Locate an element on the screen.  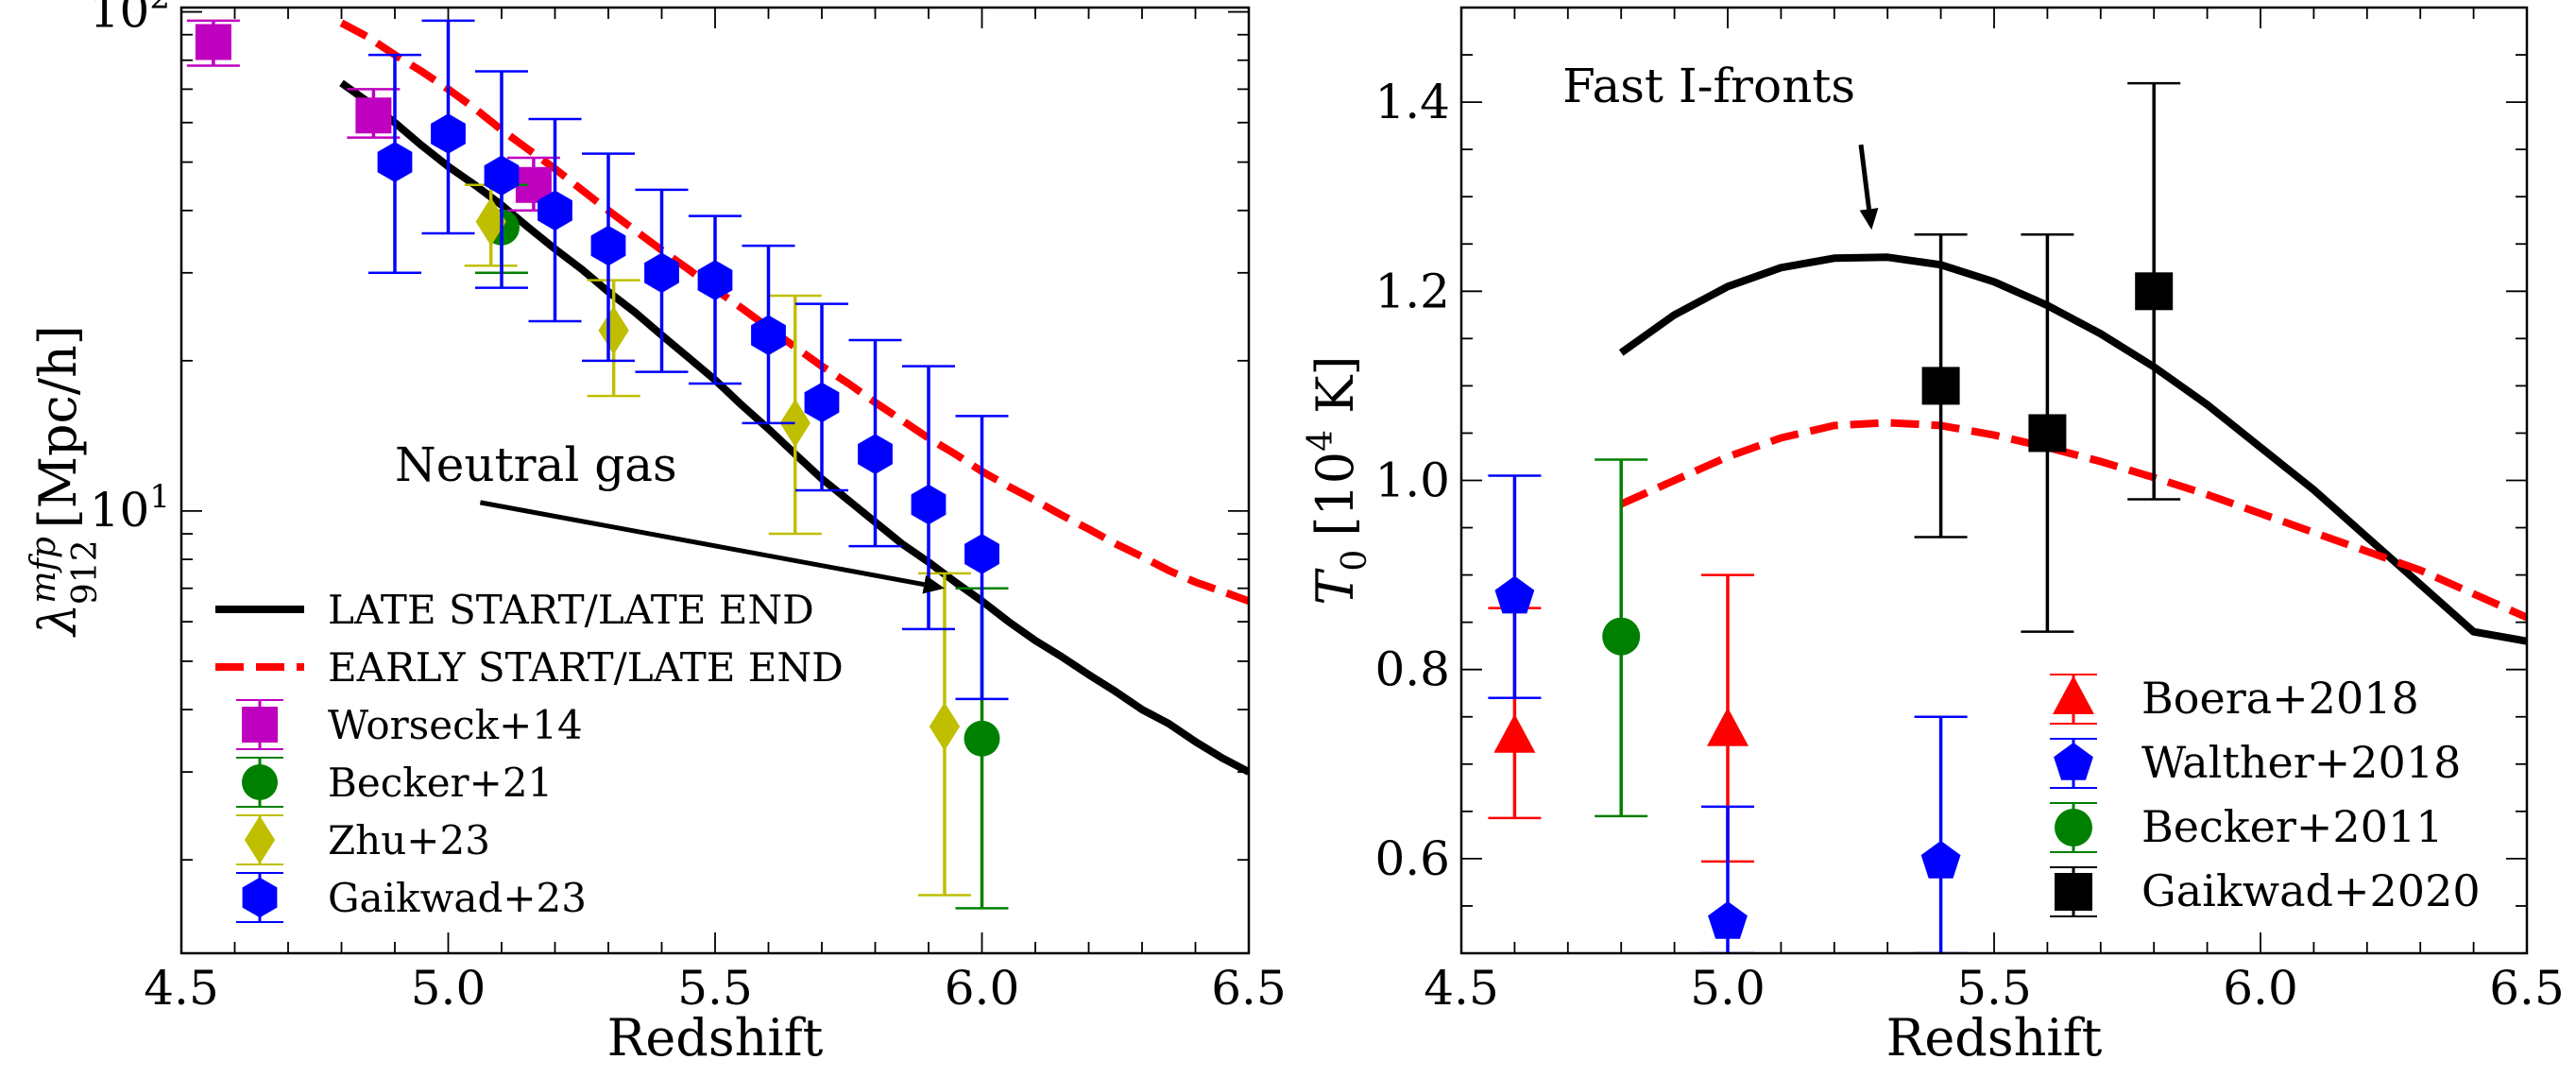
y-title-subscript: 912 is located at coordinates (85, 572).